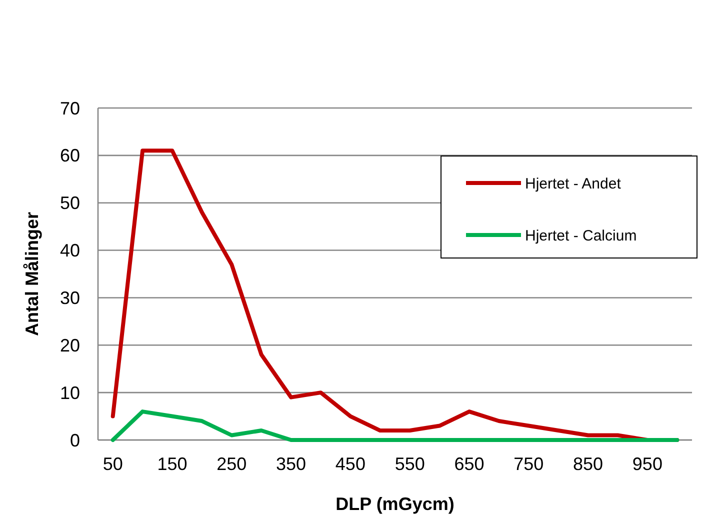  Describe the element at coordinates (350, 464) in the screenshot. I see `x-tick-label: 450` at that location.